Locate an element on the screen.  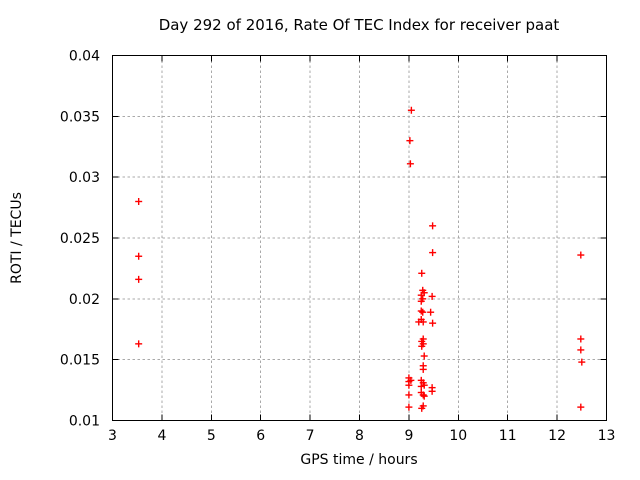
y-tick-label: 0.02 is located at coordinates (84, 300).